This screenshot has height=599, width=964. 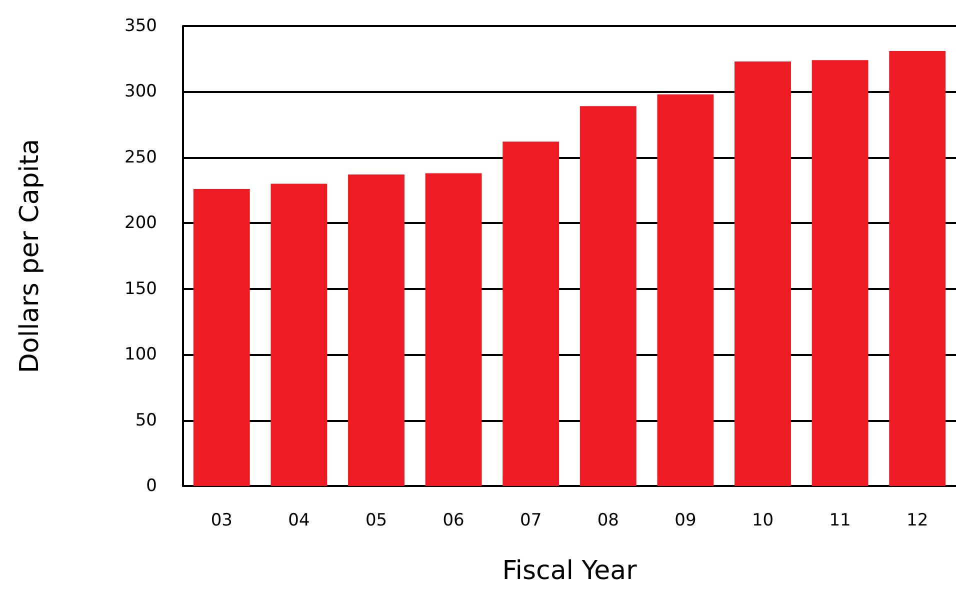 What do you see at coordinates (146, 420) in the screenshot?
I see `y-tick-label: 50` at bounding box center [146, 420].